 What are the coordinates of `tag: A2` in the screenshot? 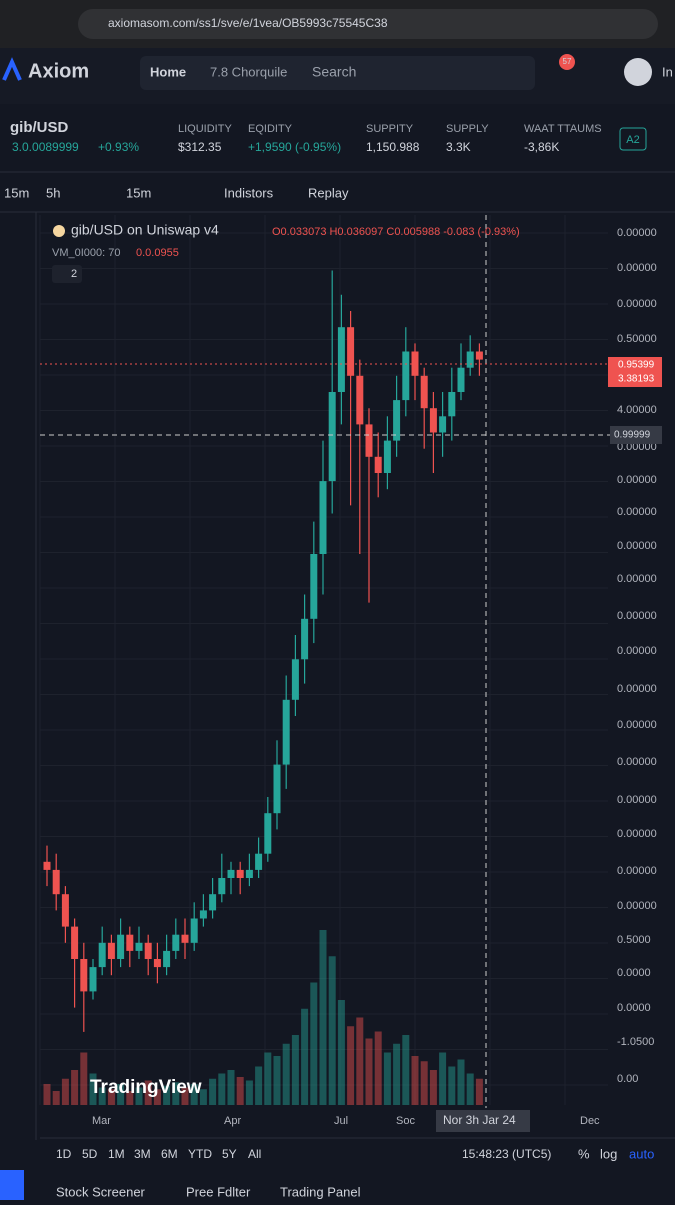 It's located at (632, 140).